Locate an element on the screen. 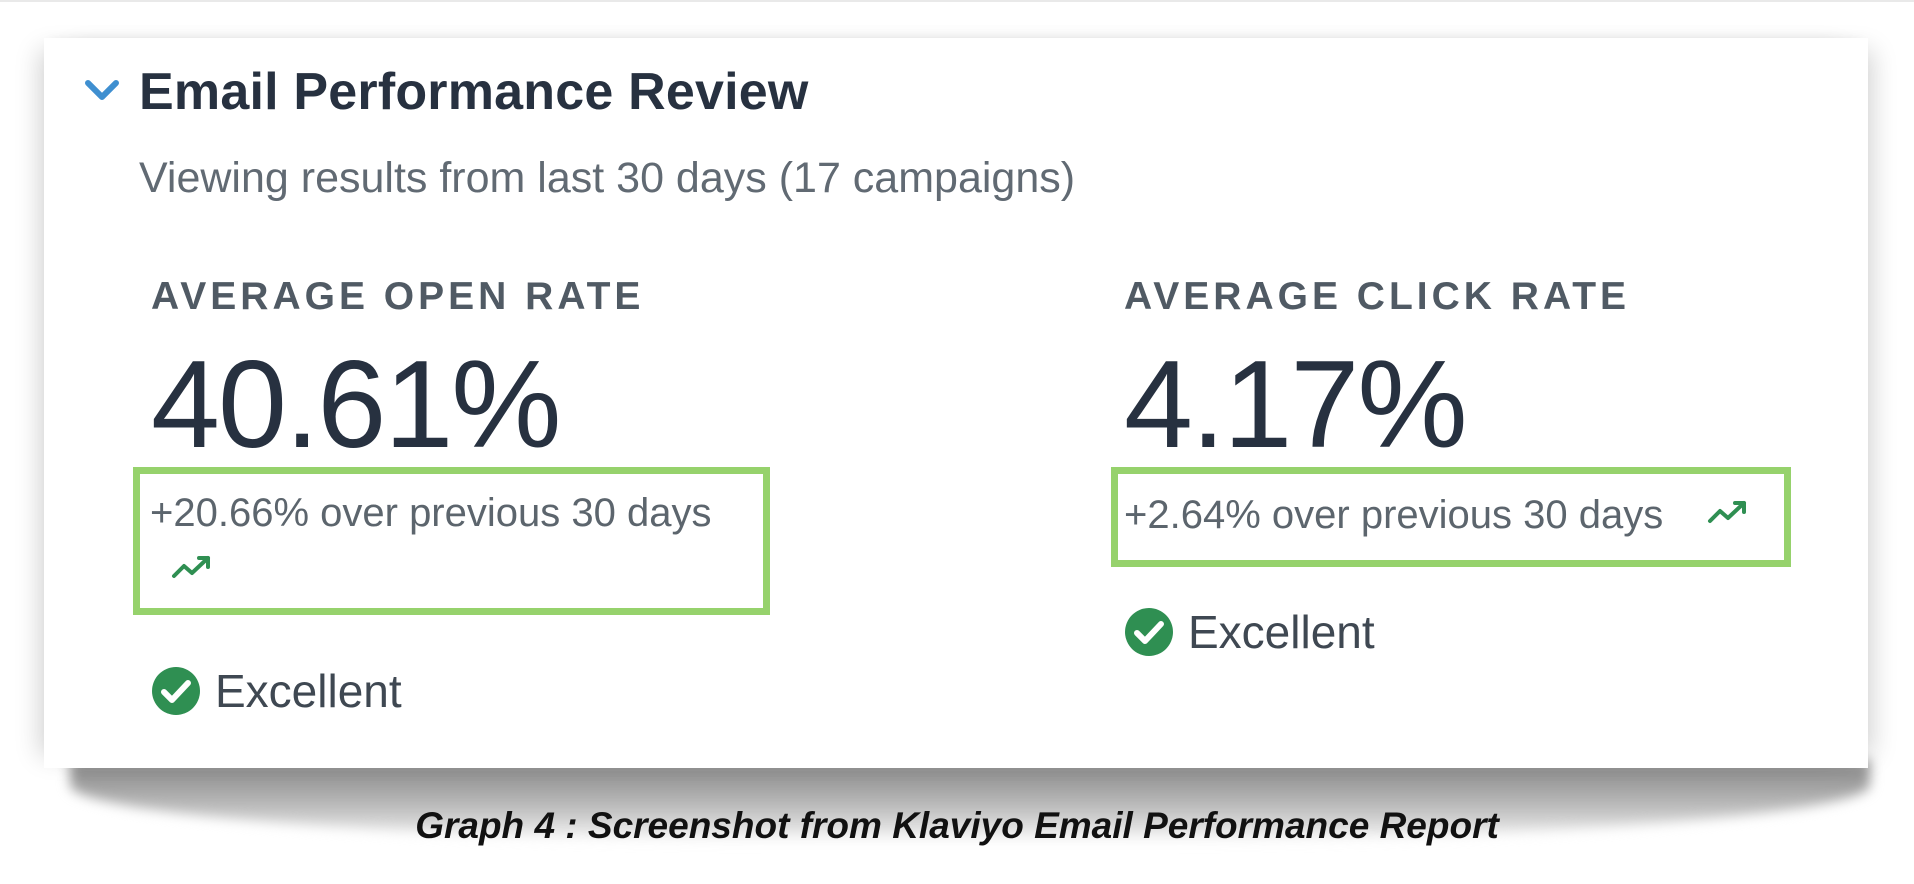 This screenshot has width=1914, height=884. page-shadow is located at coordinates (970, 801).